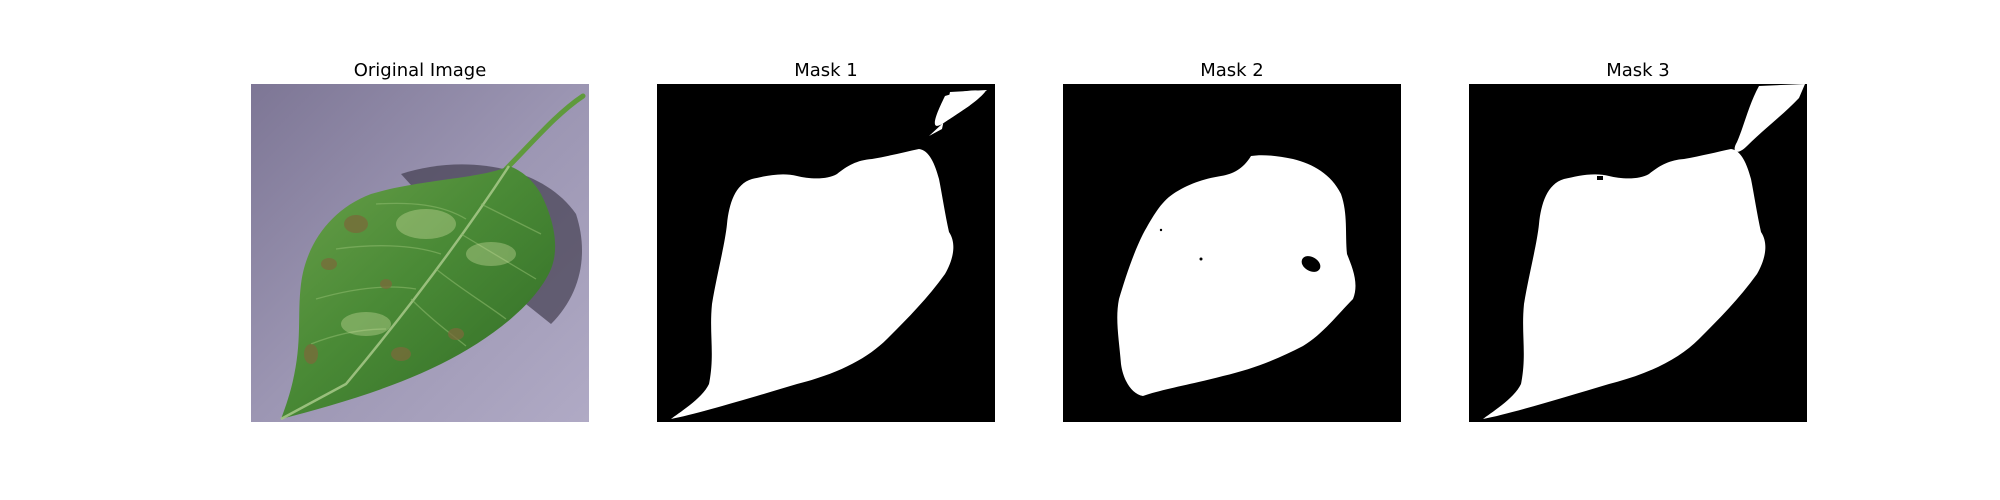 This screenshot has height=500, width=2000. I want to click on panel-title-mask-3: Mask 3, so click(1638, 70).